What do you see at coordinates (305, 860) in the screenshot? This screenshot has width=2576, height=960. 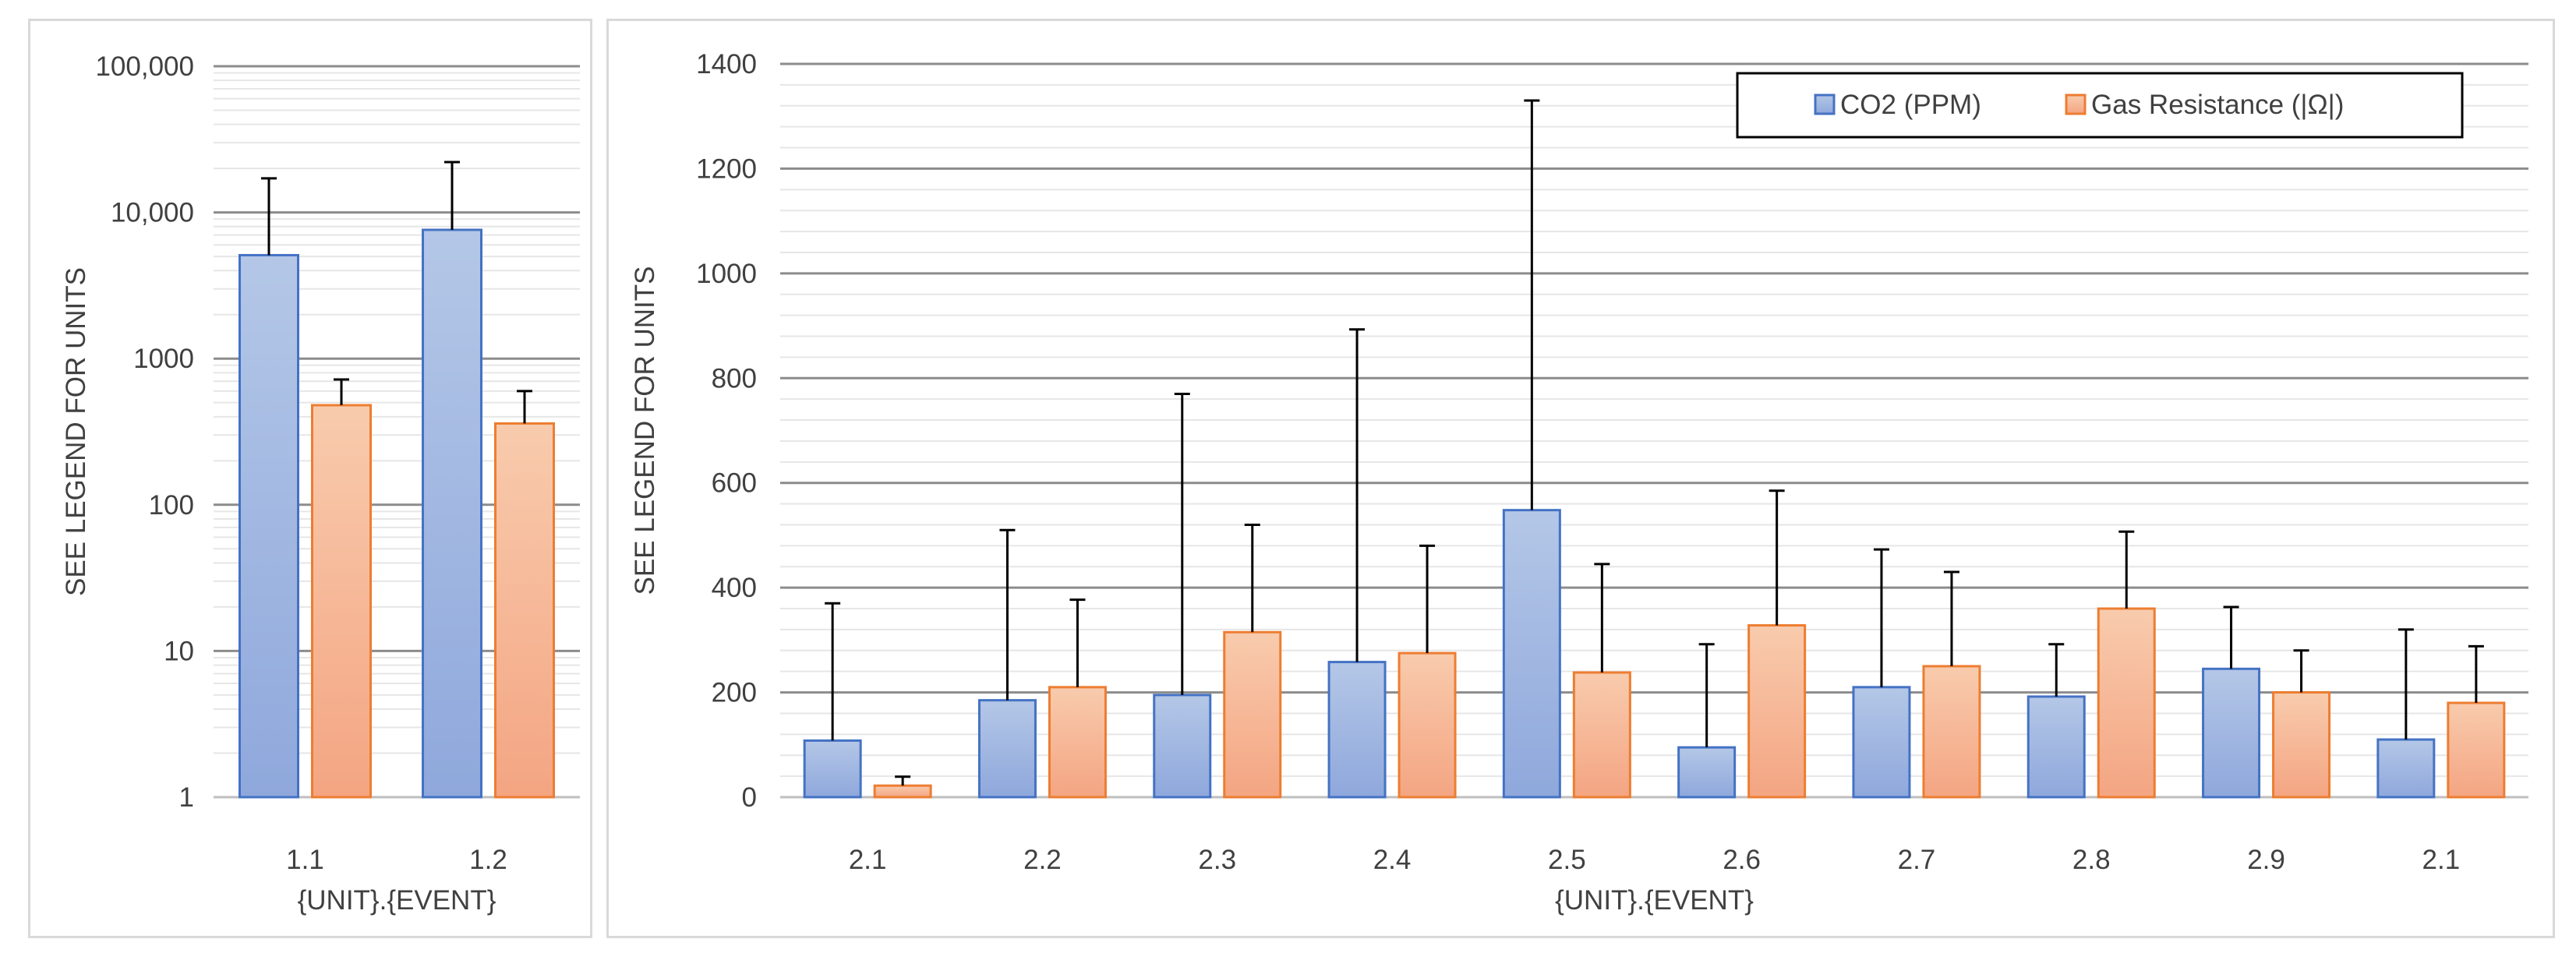 I see `x-tick-label: 1.1` at bounding box center [305, 860].